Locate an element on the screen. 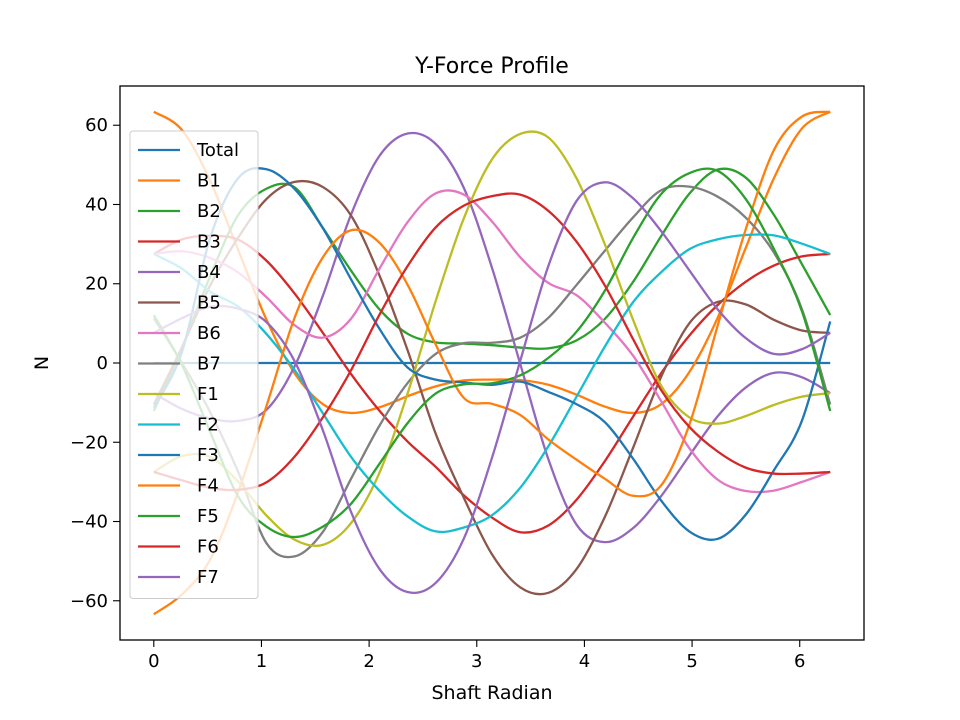 The height and width of the screenshot is (720, 960). legend-label: F2 is located at coordinates (208, 425).